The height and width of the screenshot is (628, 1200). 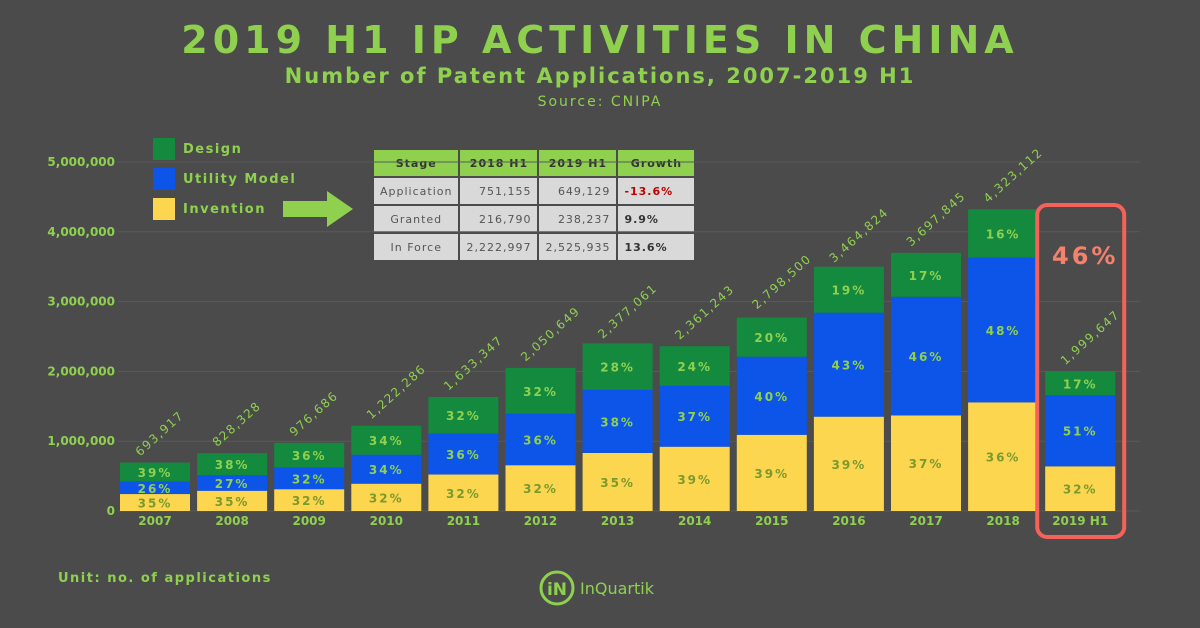 I want to click on legend-item-invention: Invention, so click(x=224, y=209).